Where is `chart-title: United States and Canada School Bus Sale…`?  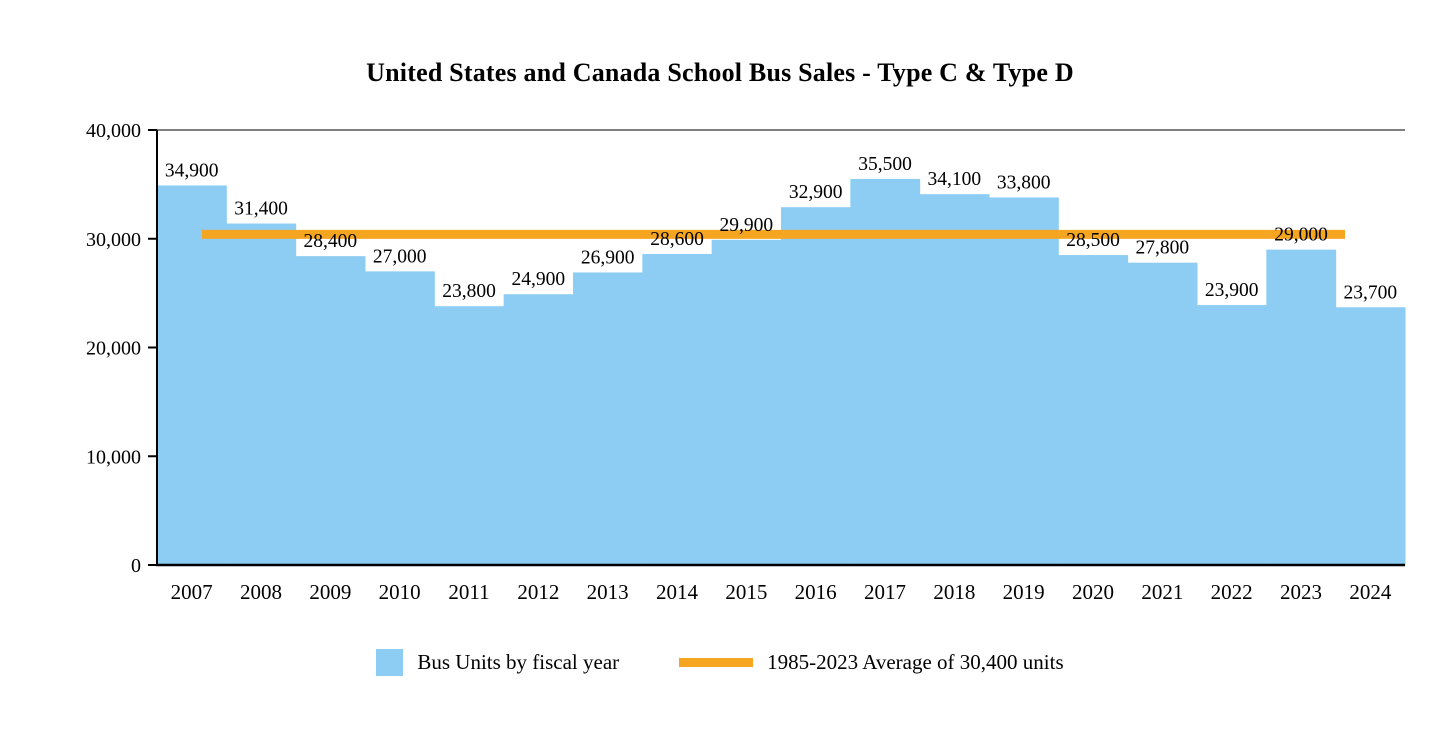
chart-title: United States and Canada School Bus Sale… is located at coordinates (720, 72).